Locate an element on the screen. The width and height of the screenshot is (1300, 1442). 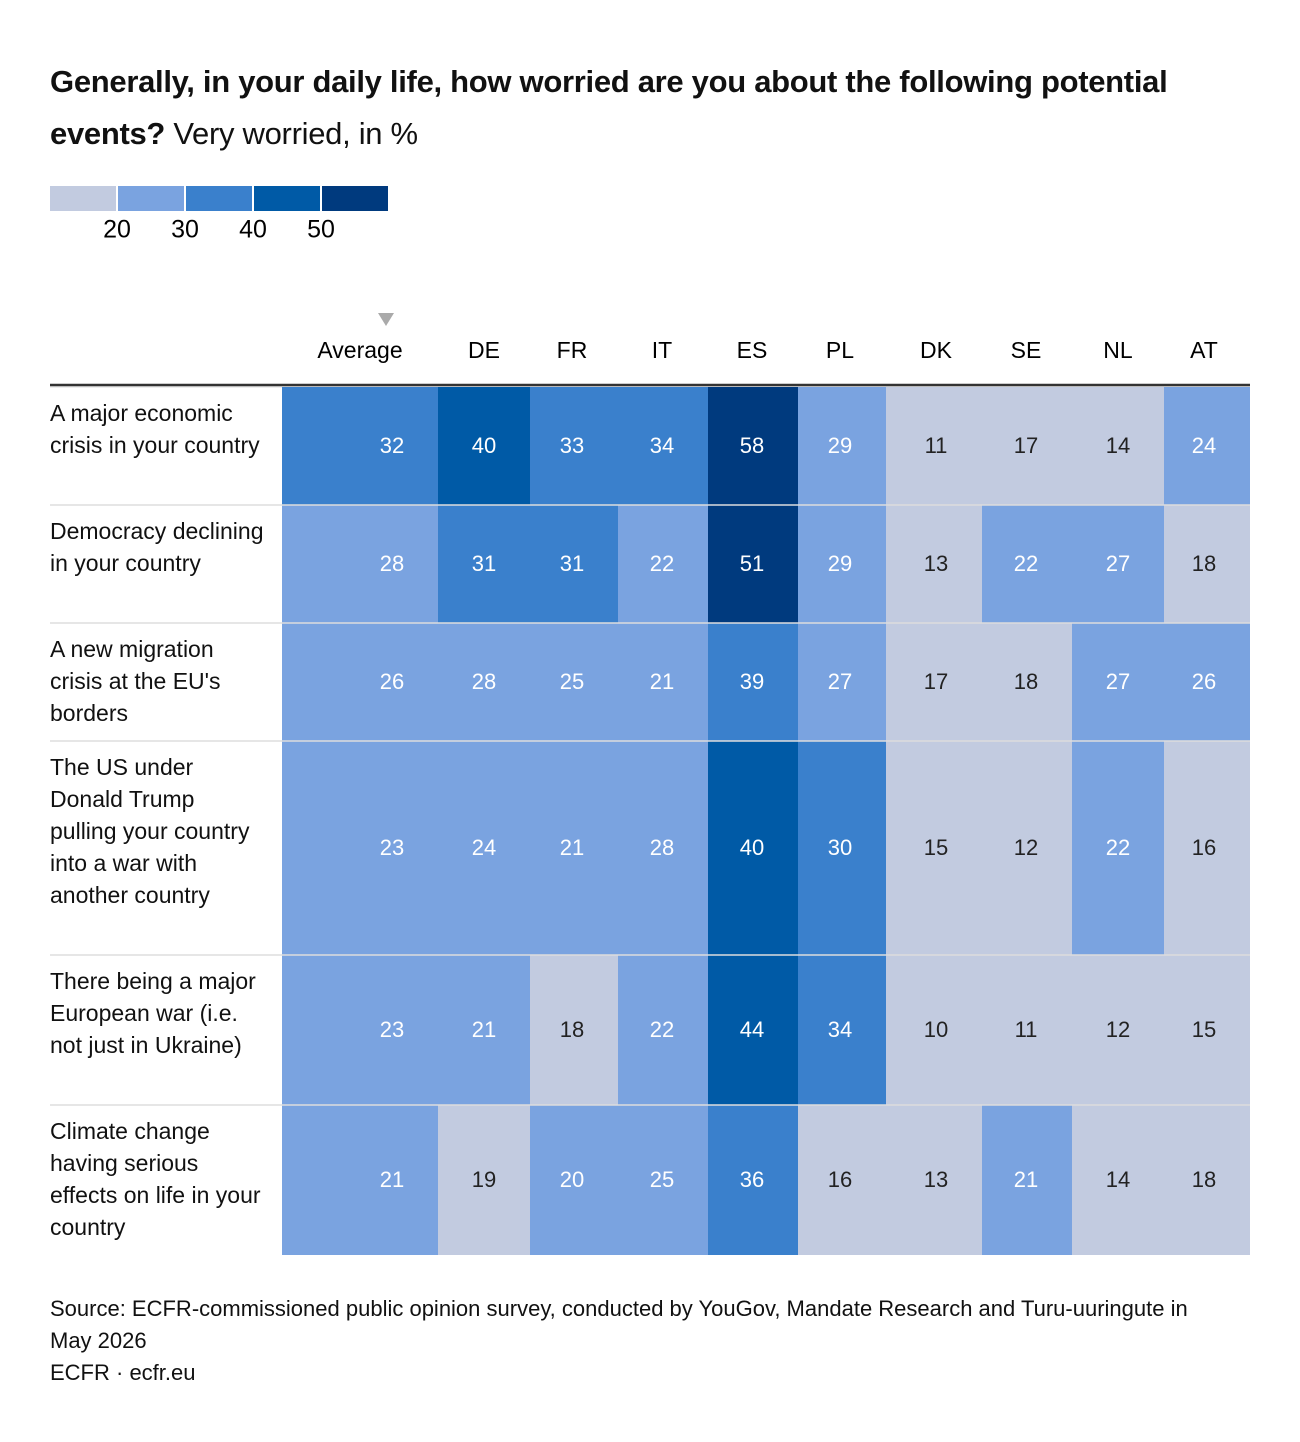
cell-value: 13 is located at coordinates (936, 563).